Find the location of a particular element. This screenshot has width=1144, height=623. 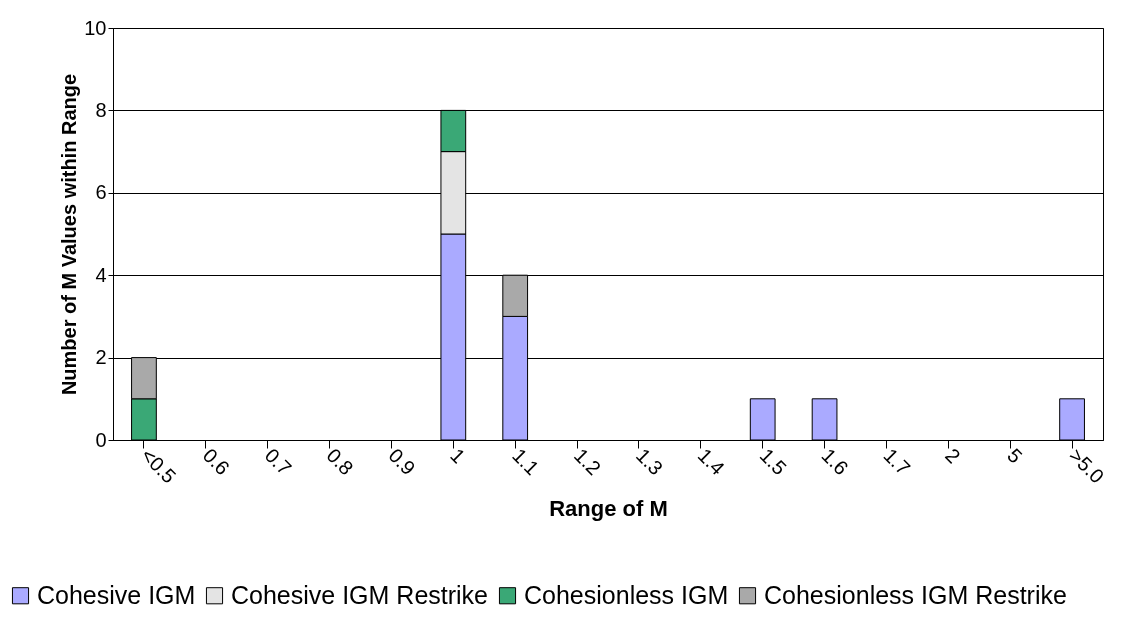

x-tick-label: 5 is located at coordinates (1015, 456).